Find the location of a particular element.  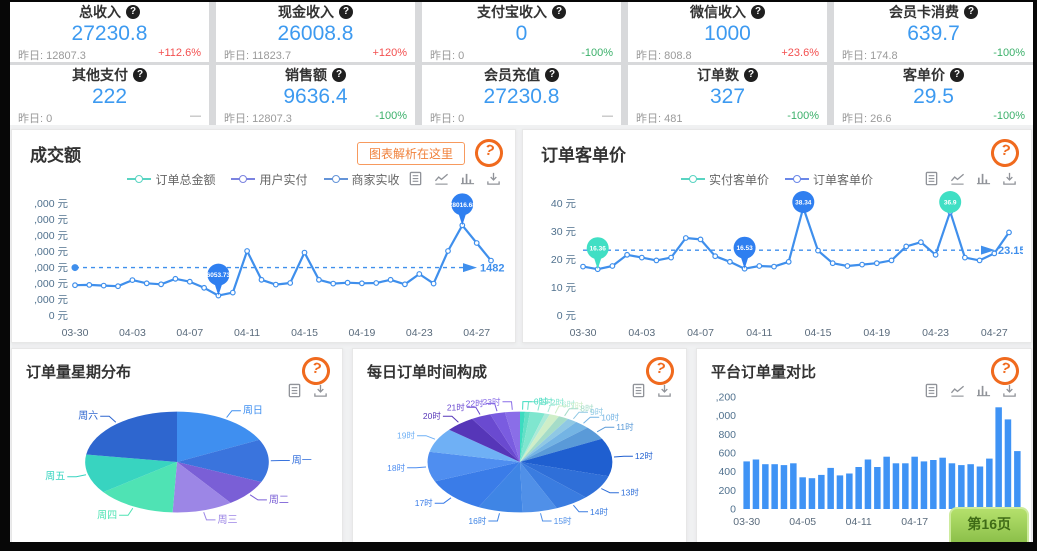

svg-text: 14时 is located at coordinates (599, 512).